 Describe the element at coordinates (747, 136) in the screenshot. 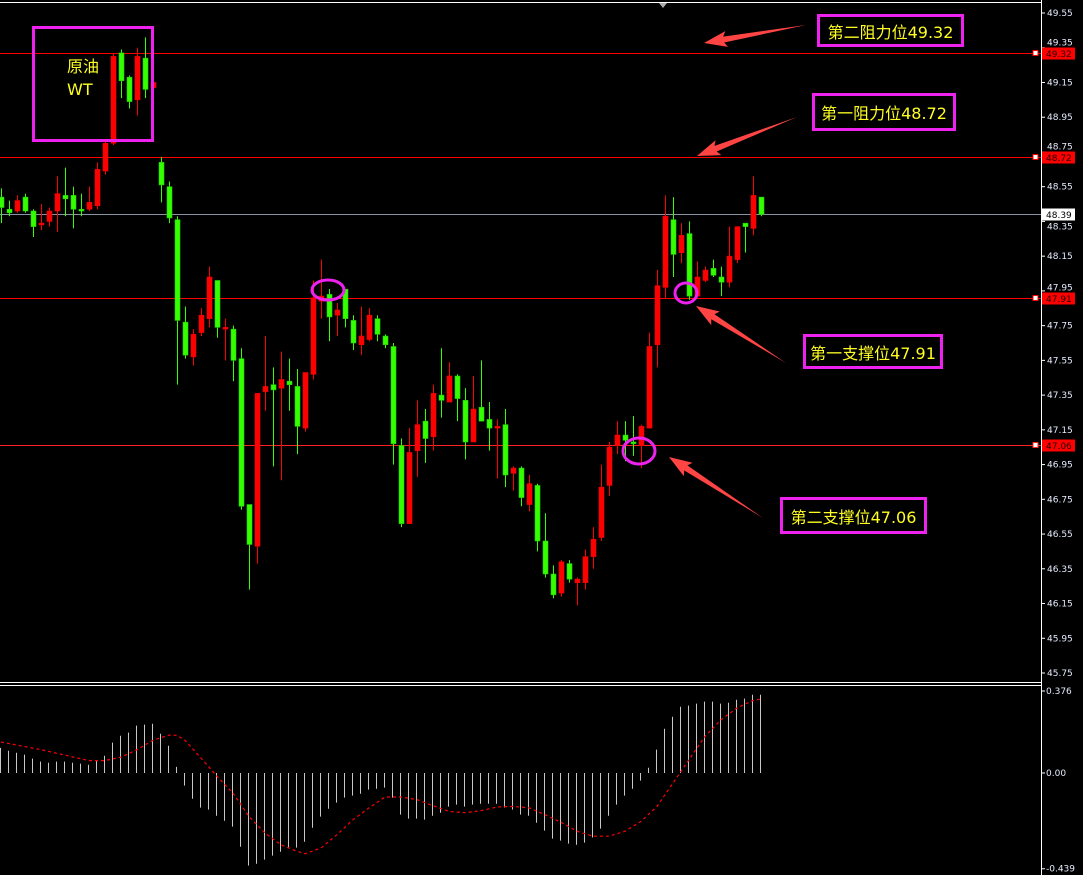

I see `resistance1-arrow-icon` at that location.